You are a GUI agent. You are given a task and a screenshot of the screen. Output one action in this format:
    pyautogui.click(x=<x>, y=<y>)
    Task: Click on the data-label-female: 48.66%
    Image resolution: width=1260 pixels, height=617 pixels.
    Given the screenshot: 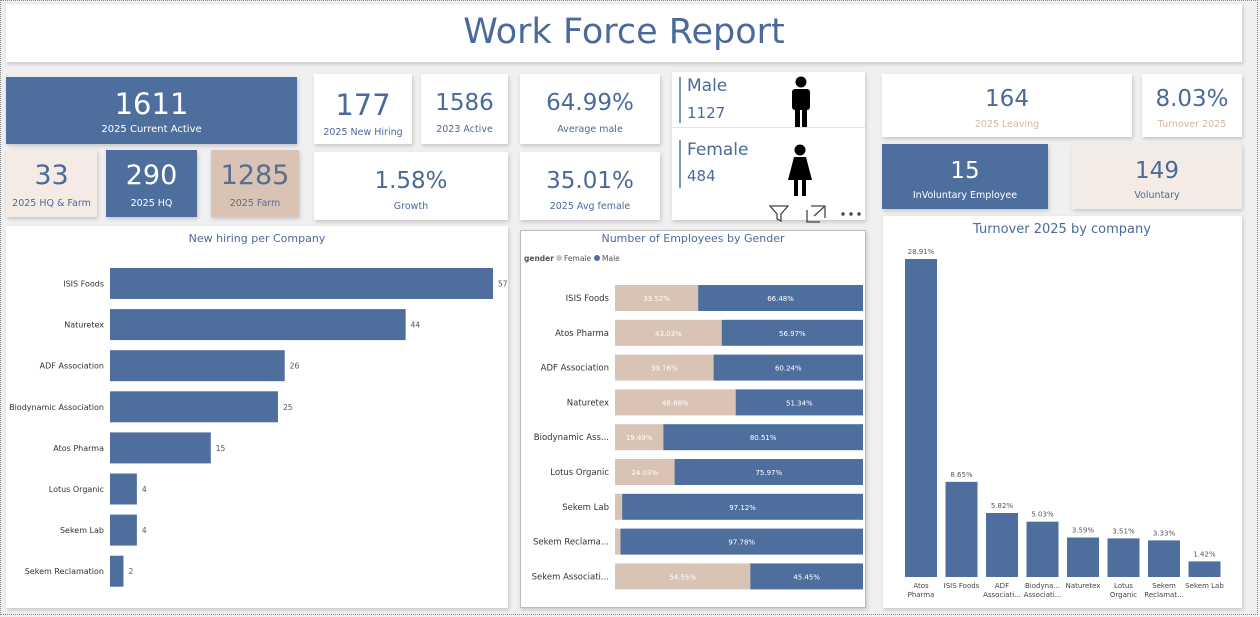 What is the action you would take?
    pyautogui.click(x=675, y=403)
    